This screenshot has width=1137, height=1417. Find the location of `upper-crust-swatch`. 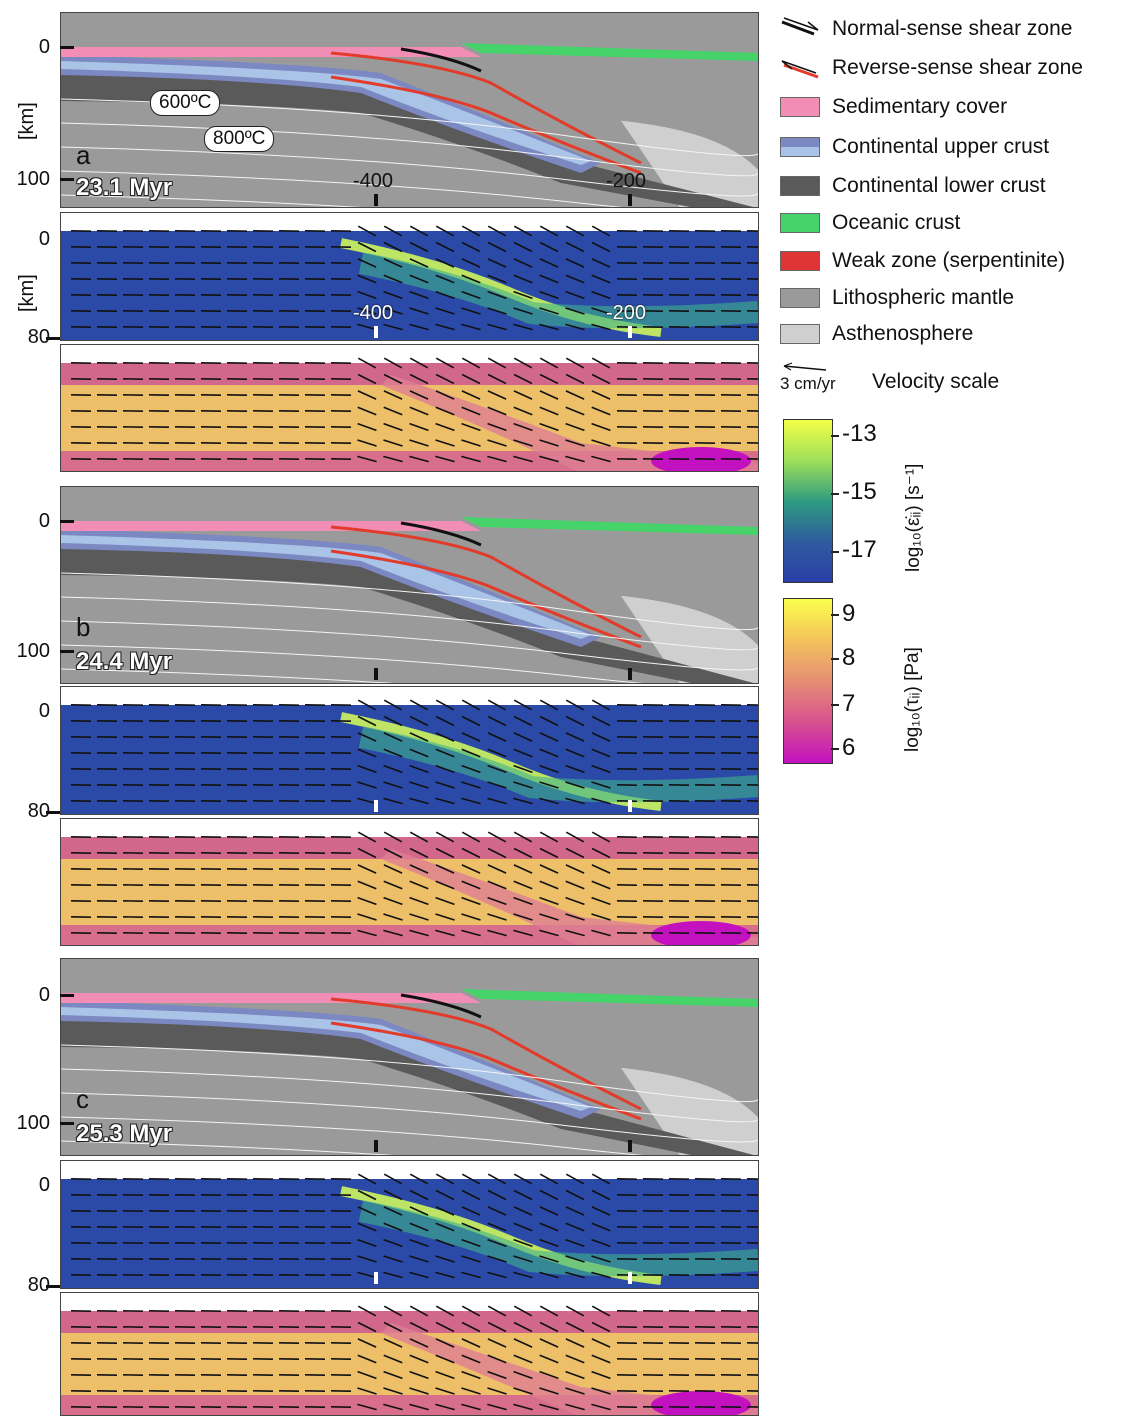

upper-crust-swatch is located at coordinates (800, 147).